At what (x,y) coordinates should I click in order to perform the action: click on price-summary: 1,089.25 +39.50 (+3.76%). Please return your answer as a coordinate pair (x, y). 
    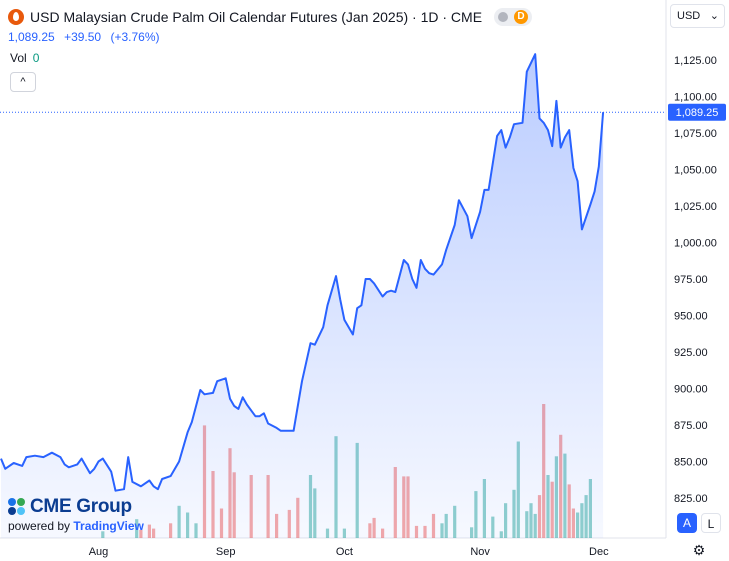
    Looking at the image, I should click on (86, 37).